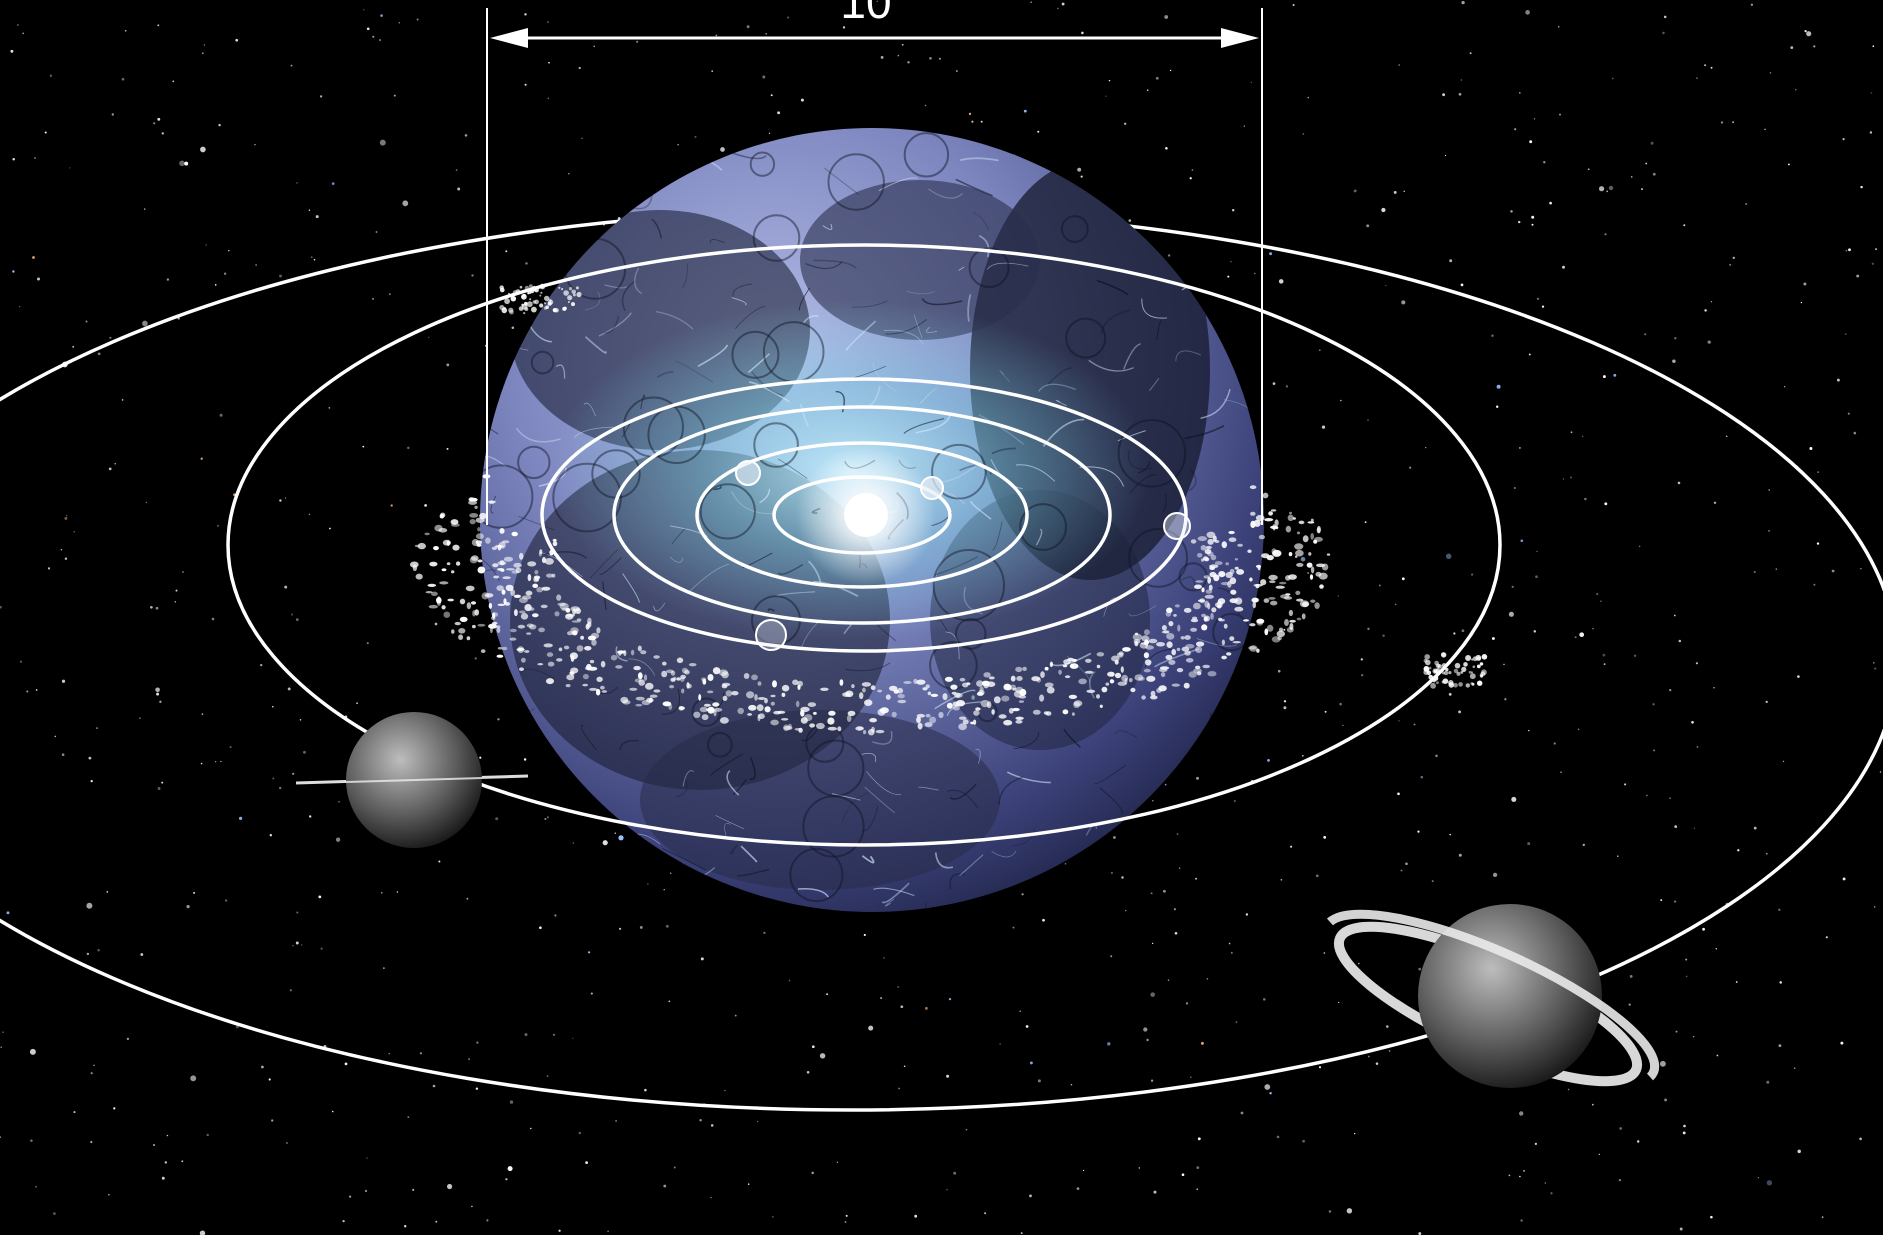  I want to click on left-planet, so click(412, 780).